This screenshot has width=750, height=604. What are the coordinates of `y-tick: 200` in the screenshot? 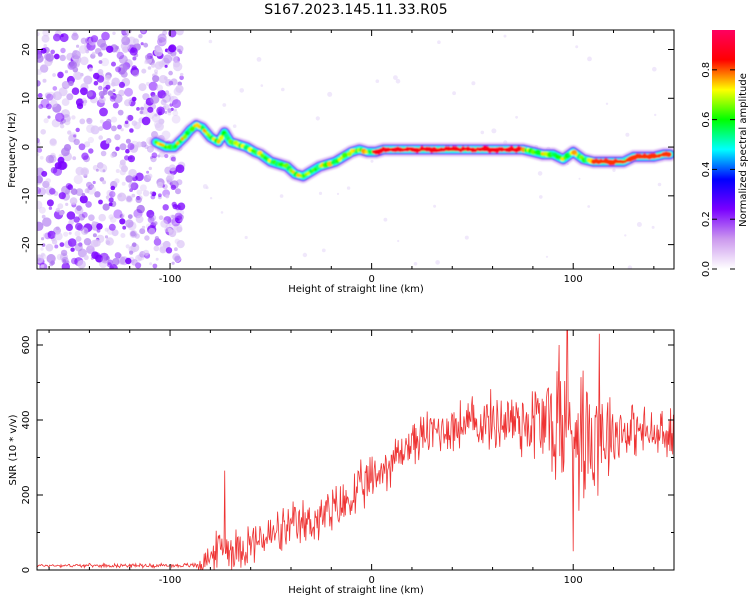 It's located at (347, 495).